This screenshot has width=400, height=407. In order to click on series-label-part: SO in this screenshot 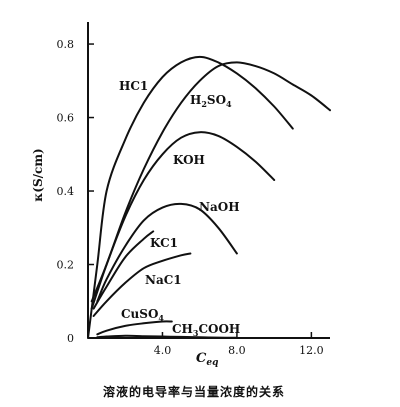, I will do `click(216, 100)`.